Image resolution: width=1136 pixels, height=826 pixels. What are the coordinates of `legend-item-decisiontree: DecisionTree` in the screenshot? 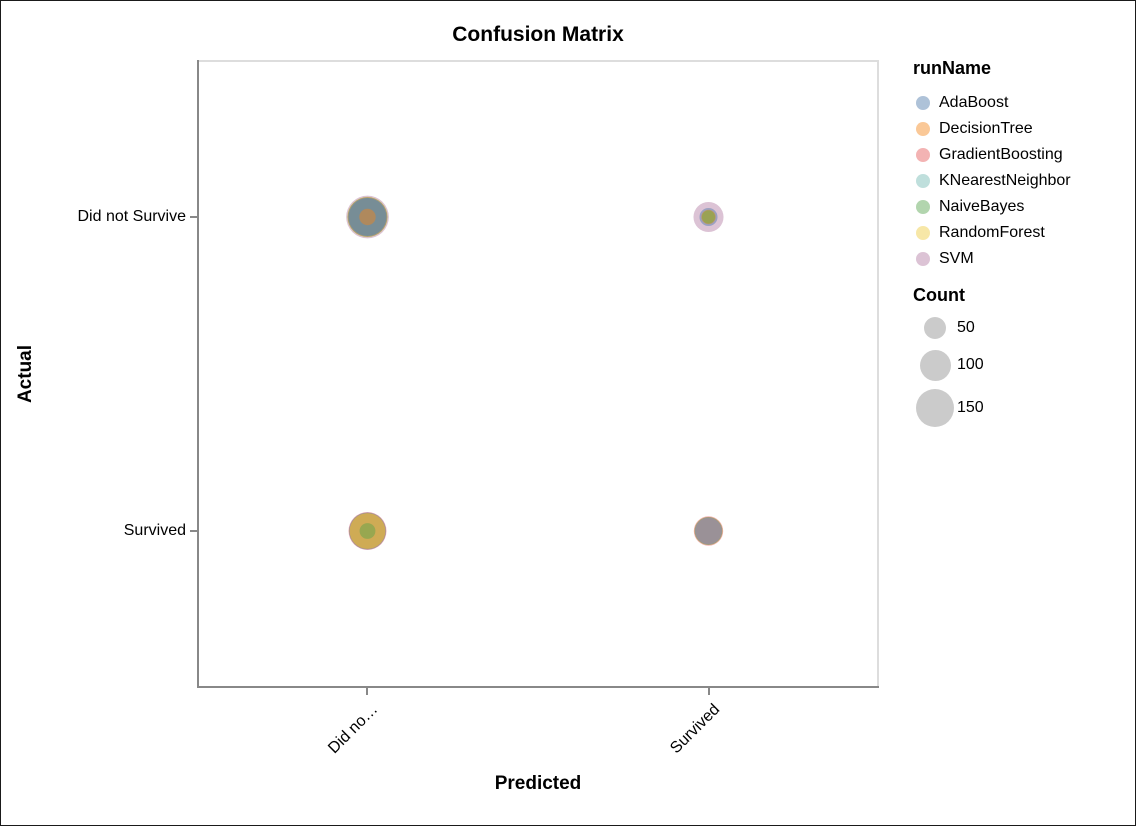 It's located at (992, 129).